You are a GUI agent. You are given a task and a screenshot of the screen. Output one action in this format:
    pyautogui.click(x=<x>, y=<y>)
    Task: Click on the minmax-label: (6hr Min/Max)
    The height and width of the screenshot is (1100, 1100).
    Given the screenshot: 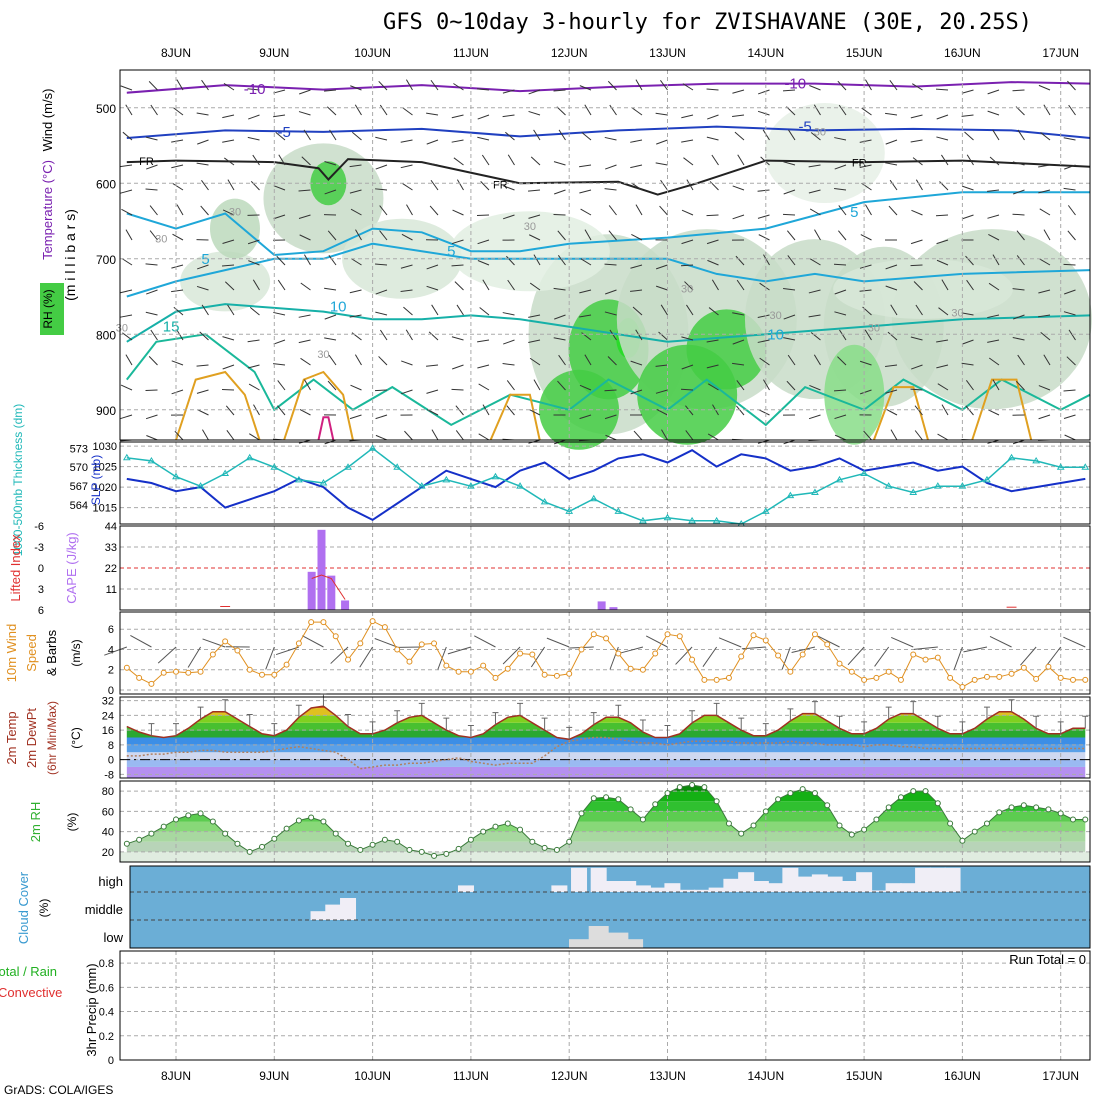 What is the action you would take?
    pyautogui.click(x=52, y=738)
    